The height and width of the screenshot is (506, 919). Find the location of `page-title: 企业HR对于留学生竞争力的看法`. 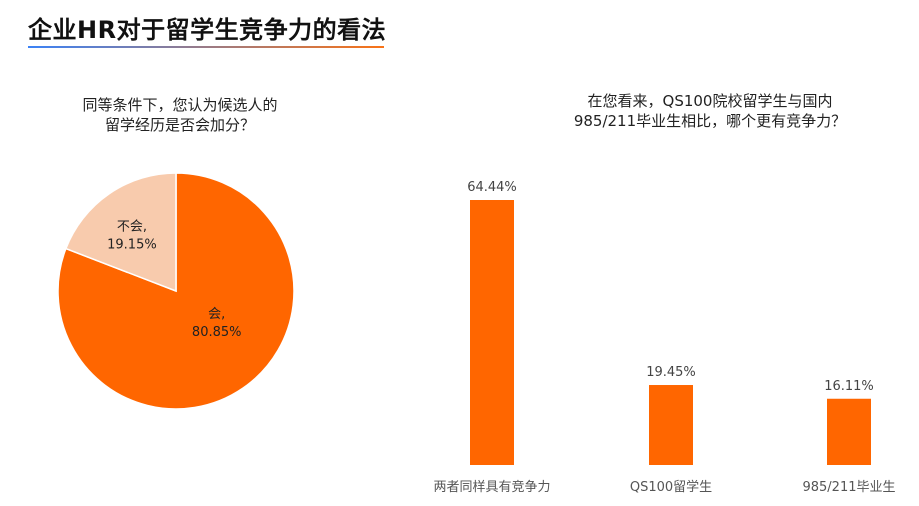

page-title: 企业HR对于留学生竞争力的看法 is located at coordinates (207, 30).